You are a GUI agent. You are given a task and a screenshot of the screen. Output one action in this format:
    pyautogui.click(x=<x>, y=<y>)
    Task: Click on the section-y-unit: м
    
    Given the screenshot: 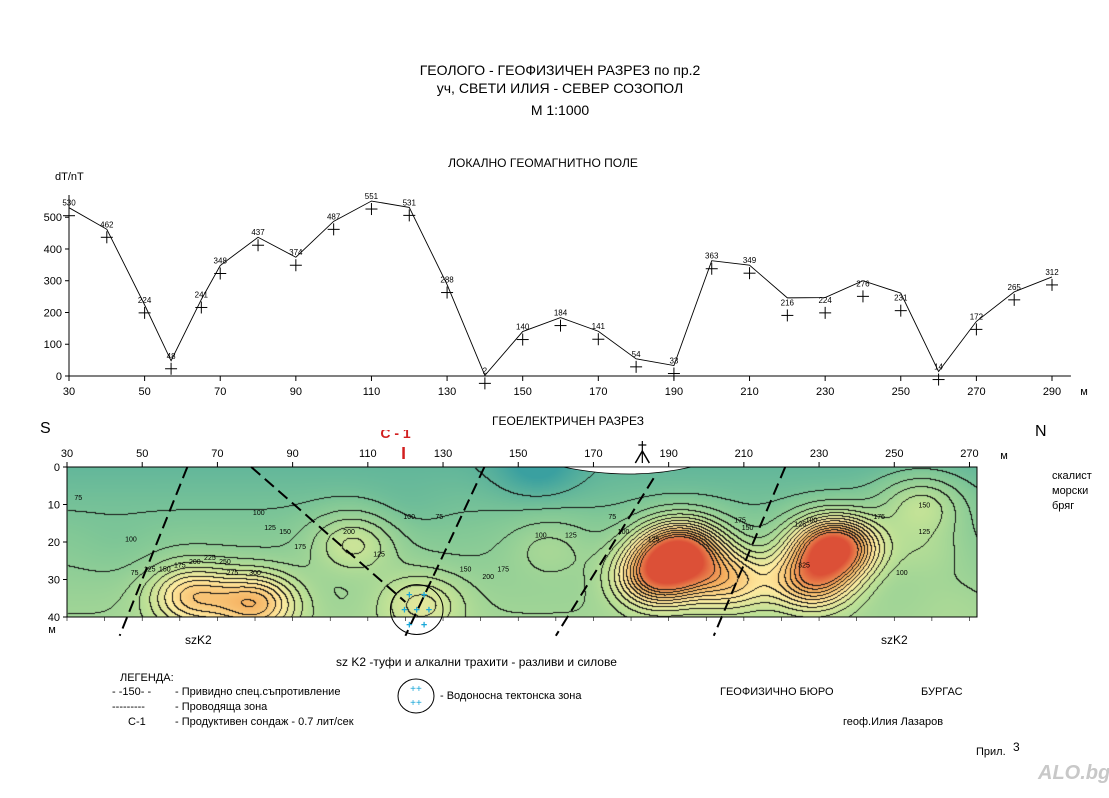 What is the action you would take?
    pyautogui.click(x=52, y=630)
    